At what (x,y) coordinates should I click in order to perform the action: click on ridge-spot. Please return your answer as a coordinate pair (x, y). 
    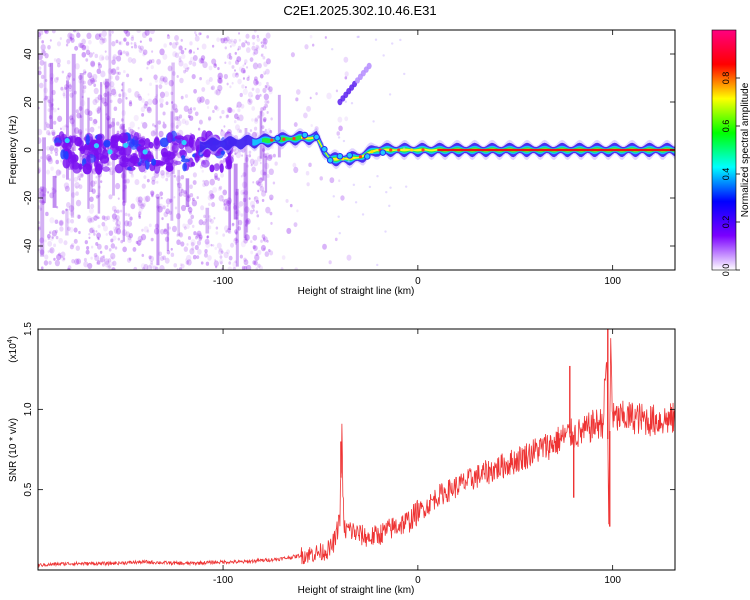
    Looking at the image, I should click on (391, 150).